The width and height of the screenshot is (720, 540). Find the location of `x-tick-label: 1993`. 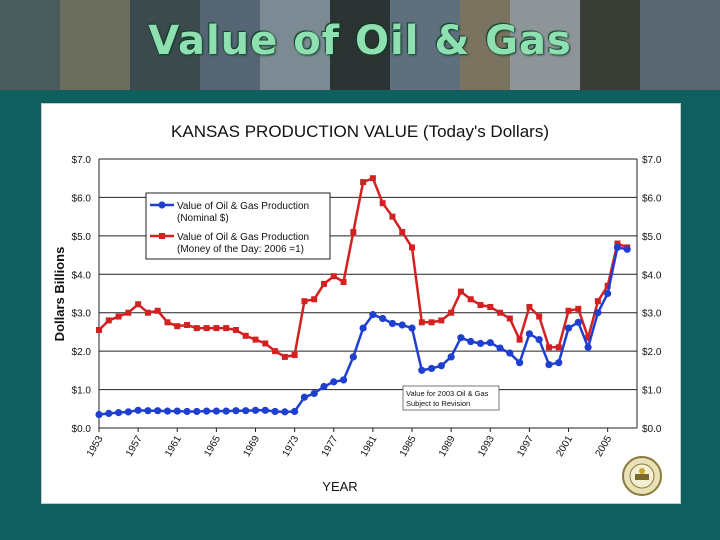

x-tick-label: 1993 is located at coordinates (486, 446).